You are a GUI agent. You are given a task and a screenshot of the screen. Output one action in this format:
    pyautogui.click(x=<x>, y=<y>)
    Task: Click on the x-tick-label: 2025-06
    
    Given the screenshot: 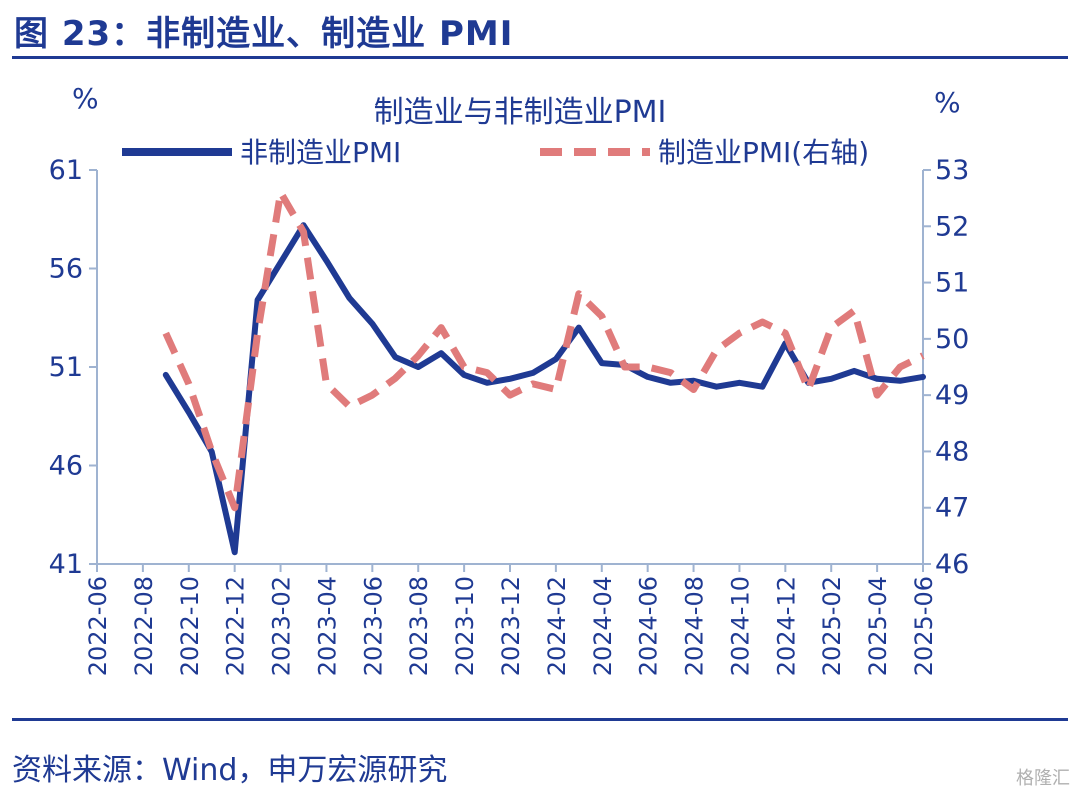 What is the action you would take?
    pyautogui.click(x=924, y=626)
    